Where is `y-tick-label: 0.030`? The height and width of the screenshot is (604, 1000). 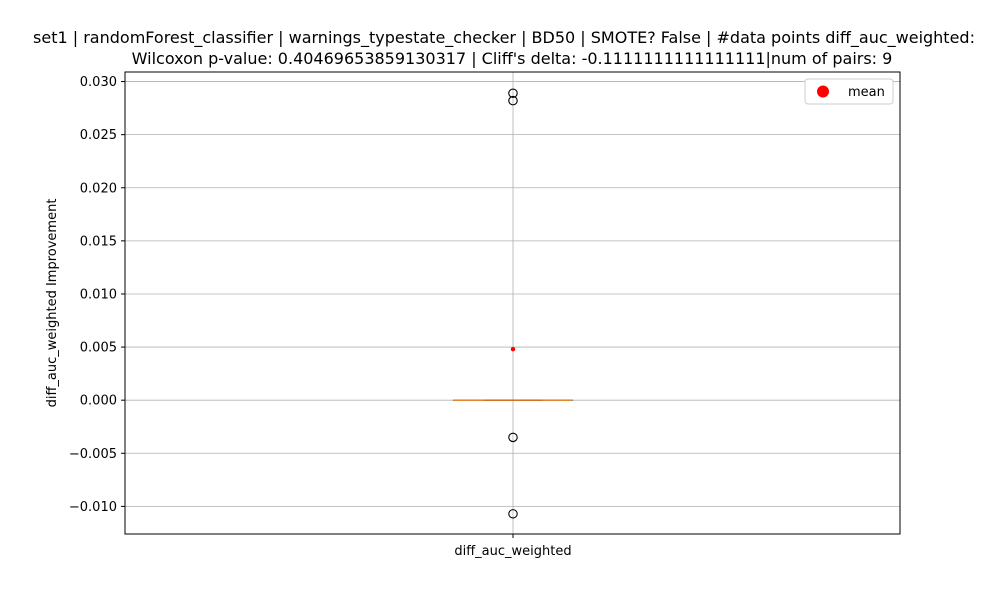 y-tick-label: 0.030 is located at coordinates (98, 82).